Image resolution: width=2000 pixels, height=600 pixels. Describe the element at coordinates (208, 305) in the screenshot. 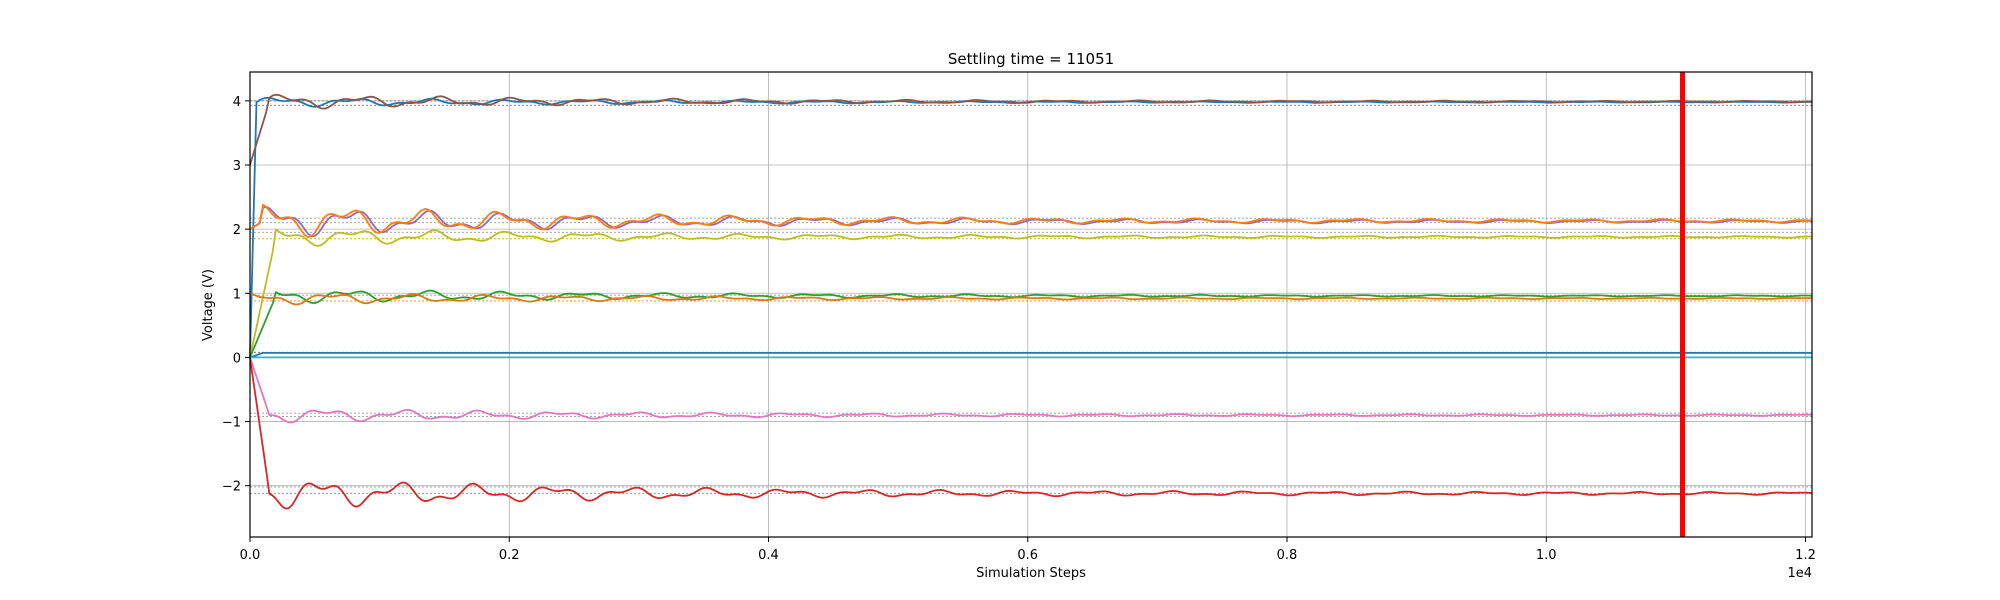

I see `y-axis-label: Voltage (V)` at that location.